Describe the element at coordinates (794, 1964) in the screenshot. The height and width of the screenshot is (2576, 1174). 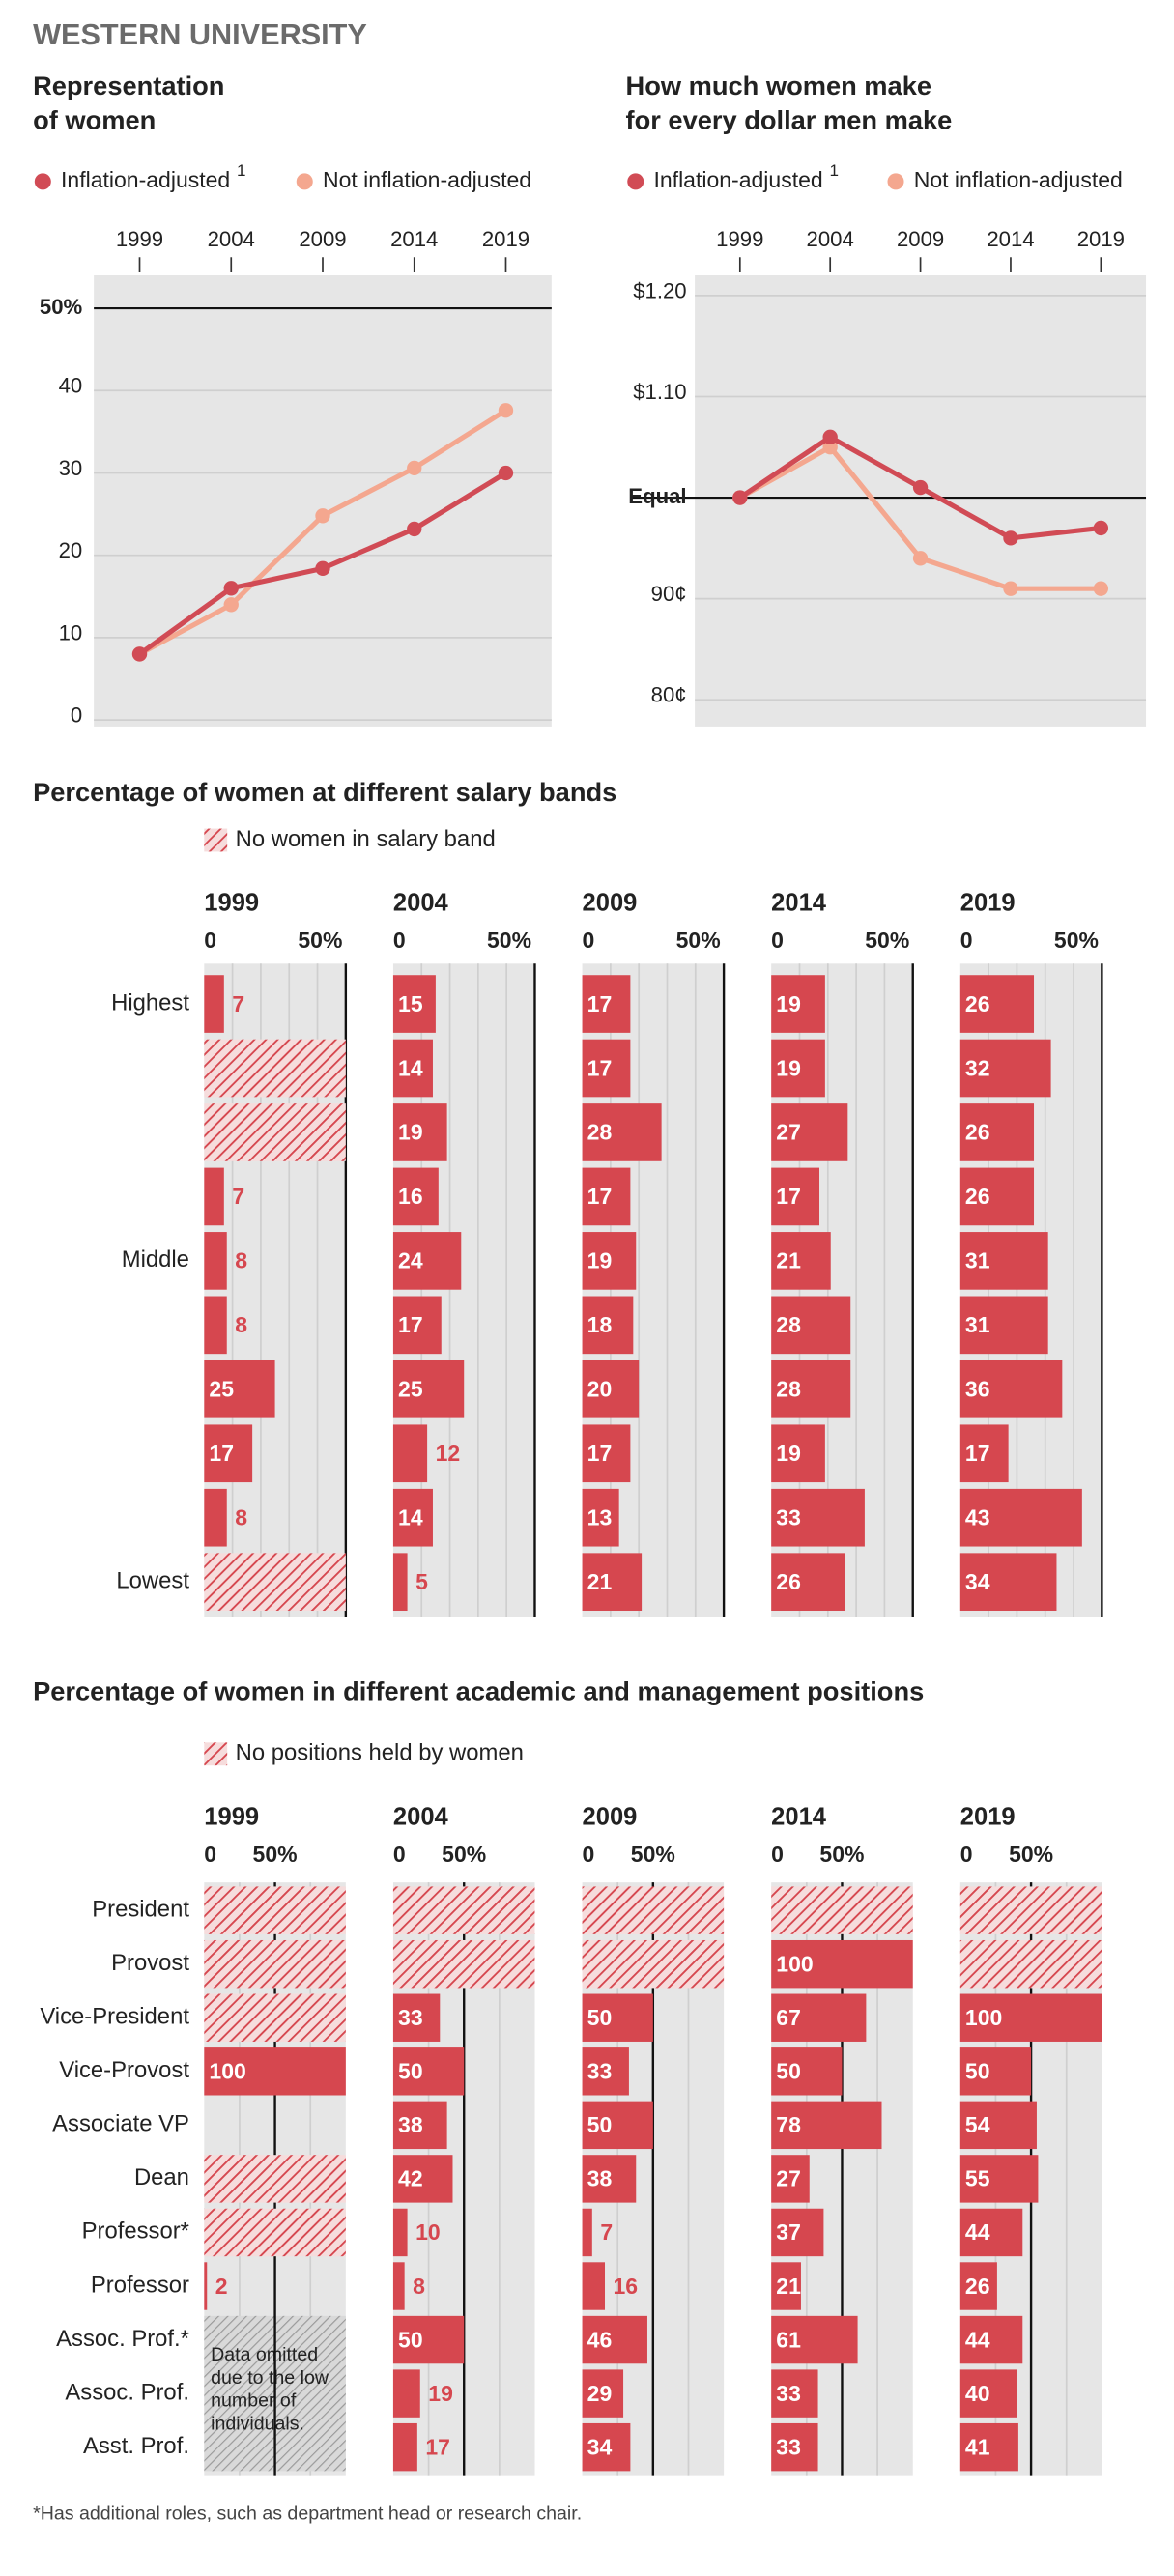
I see `bar-label: 100` at that location.